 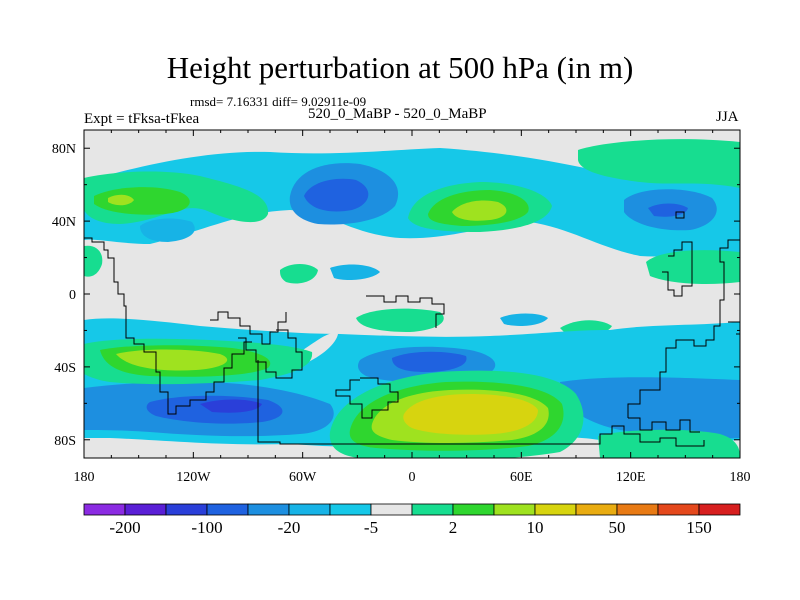 What do you see at coordinates (453, 527) in the screenshot?
I see `colorbar-label: 2` at bounding box center [453, 527].